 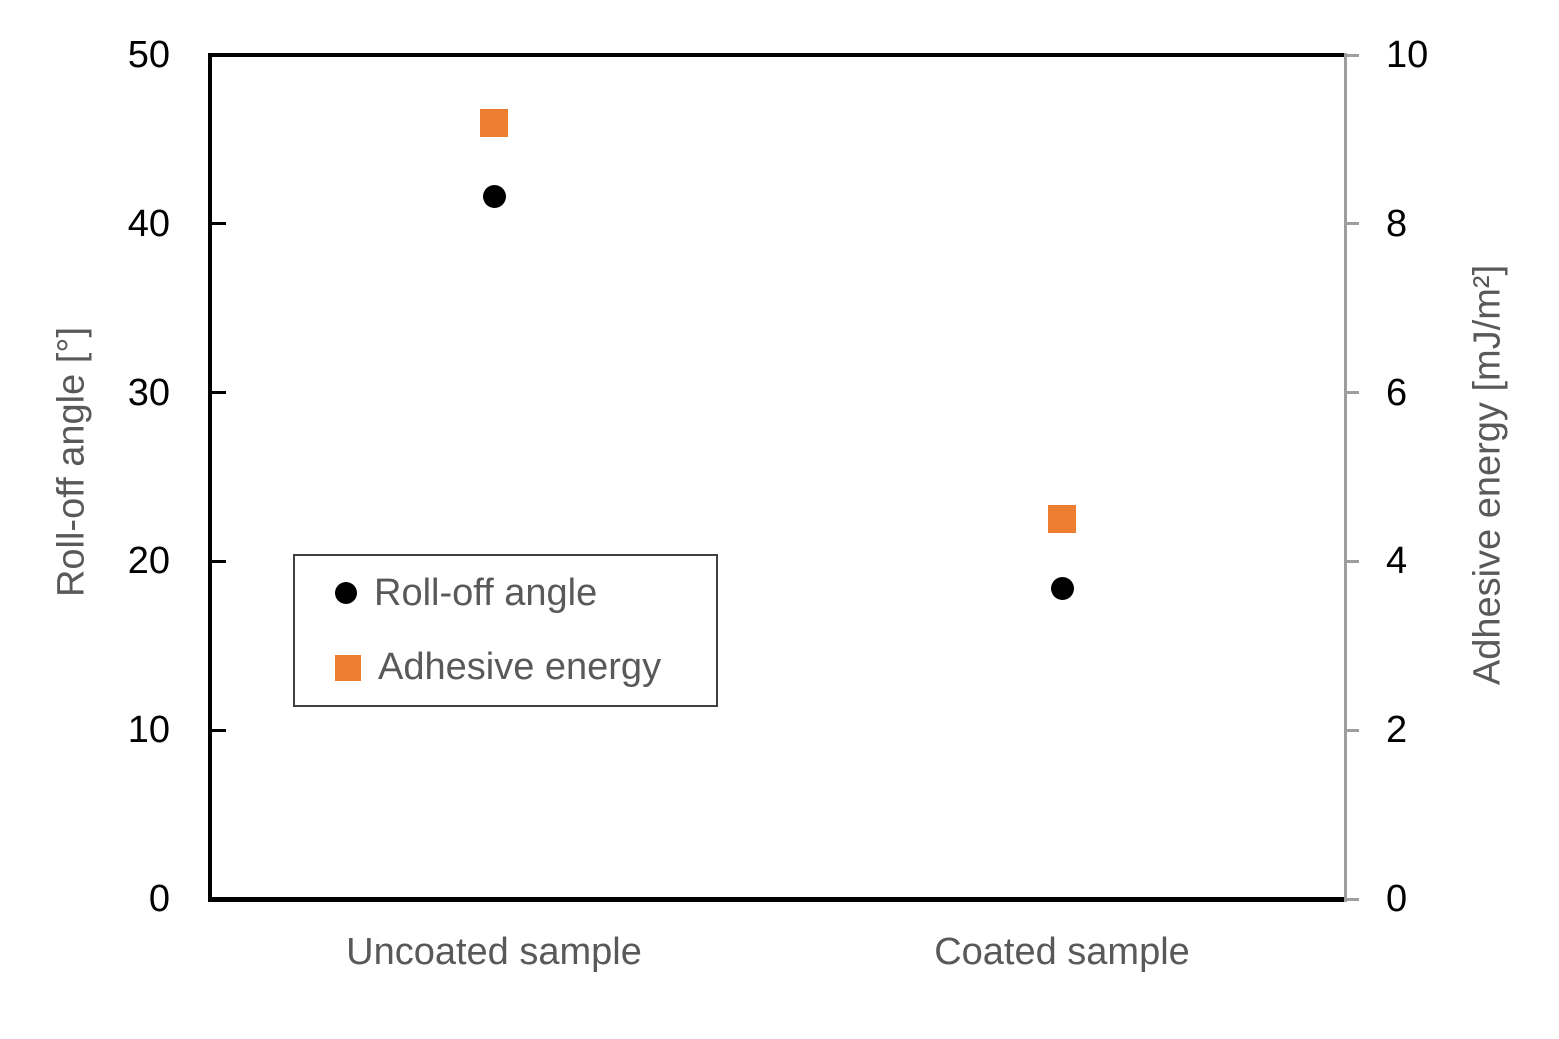 I want to click on right-axis-tick-label-2: 2, so click(x=1397, y=730).